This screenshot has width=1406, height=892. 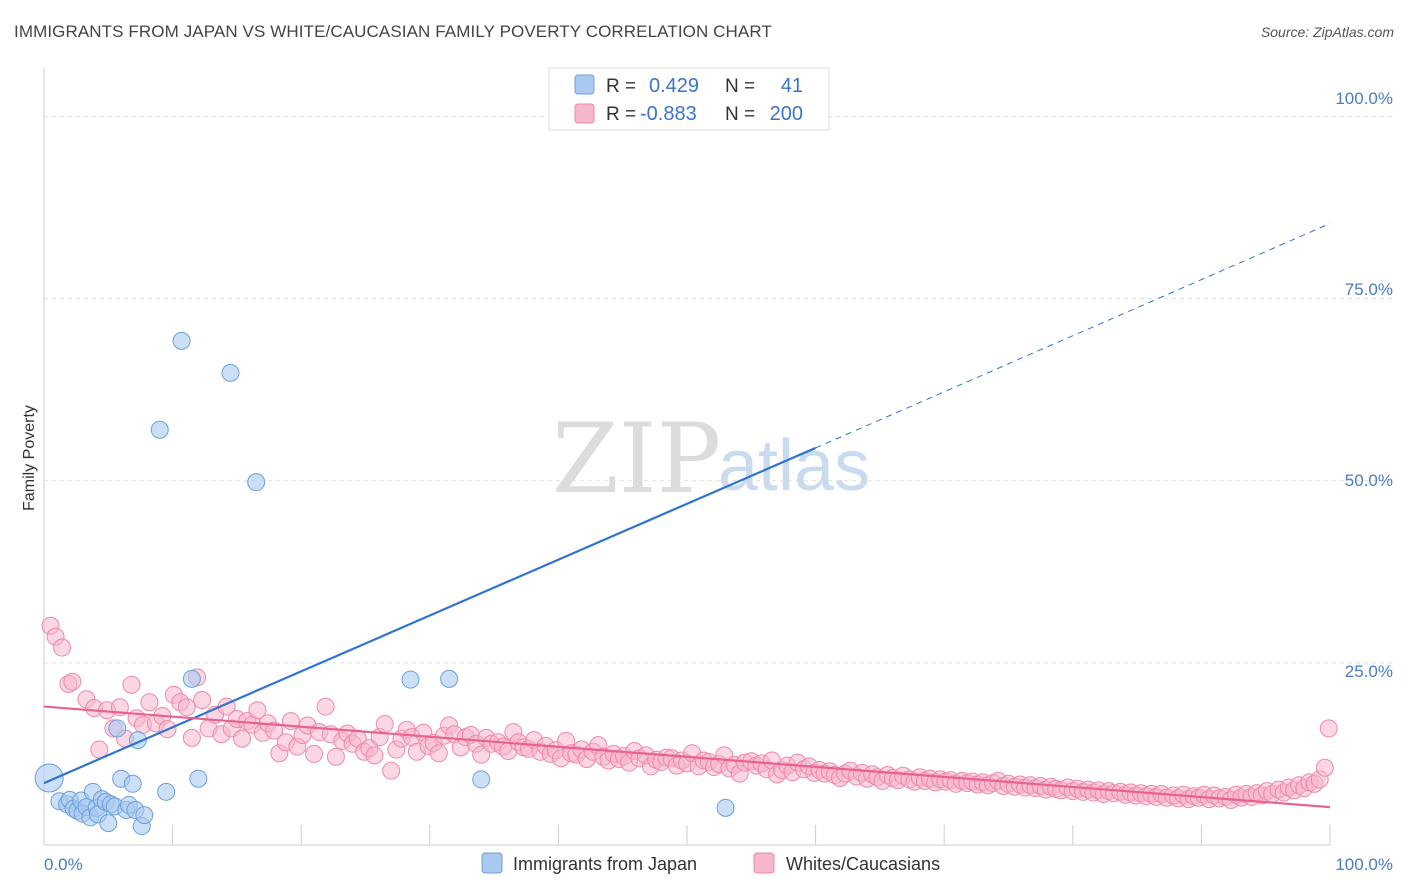 I want to click on white-trend-line, so click(x=687, y=757).